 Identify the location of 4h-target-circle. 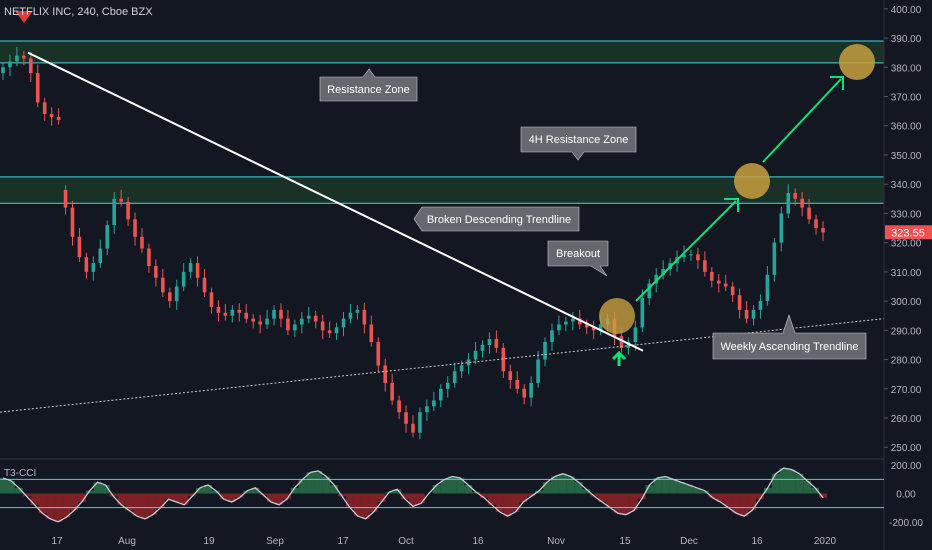
(752, 181).